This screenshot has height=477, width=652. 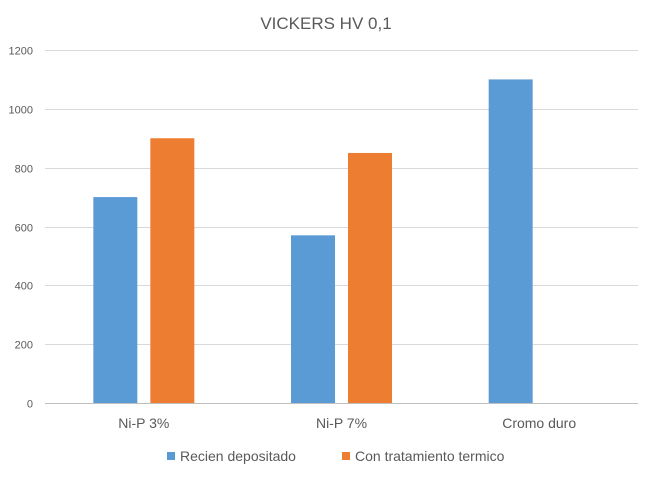 What do you see at coordinates (238, 456) in the screenshot?
I see `legend-label: Recien depositado` at bounding box center [238, 456].